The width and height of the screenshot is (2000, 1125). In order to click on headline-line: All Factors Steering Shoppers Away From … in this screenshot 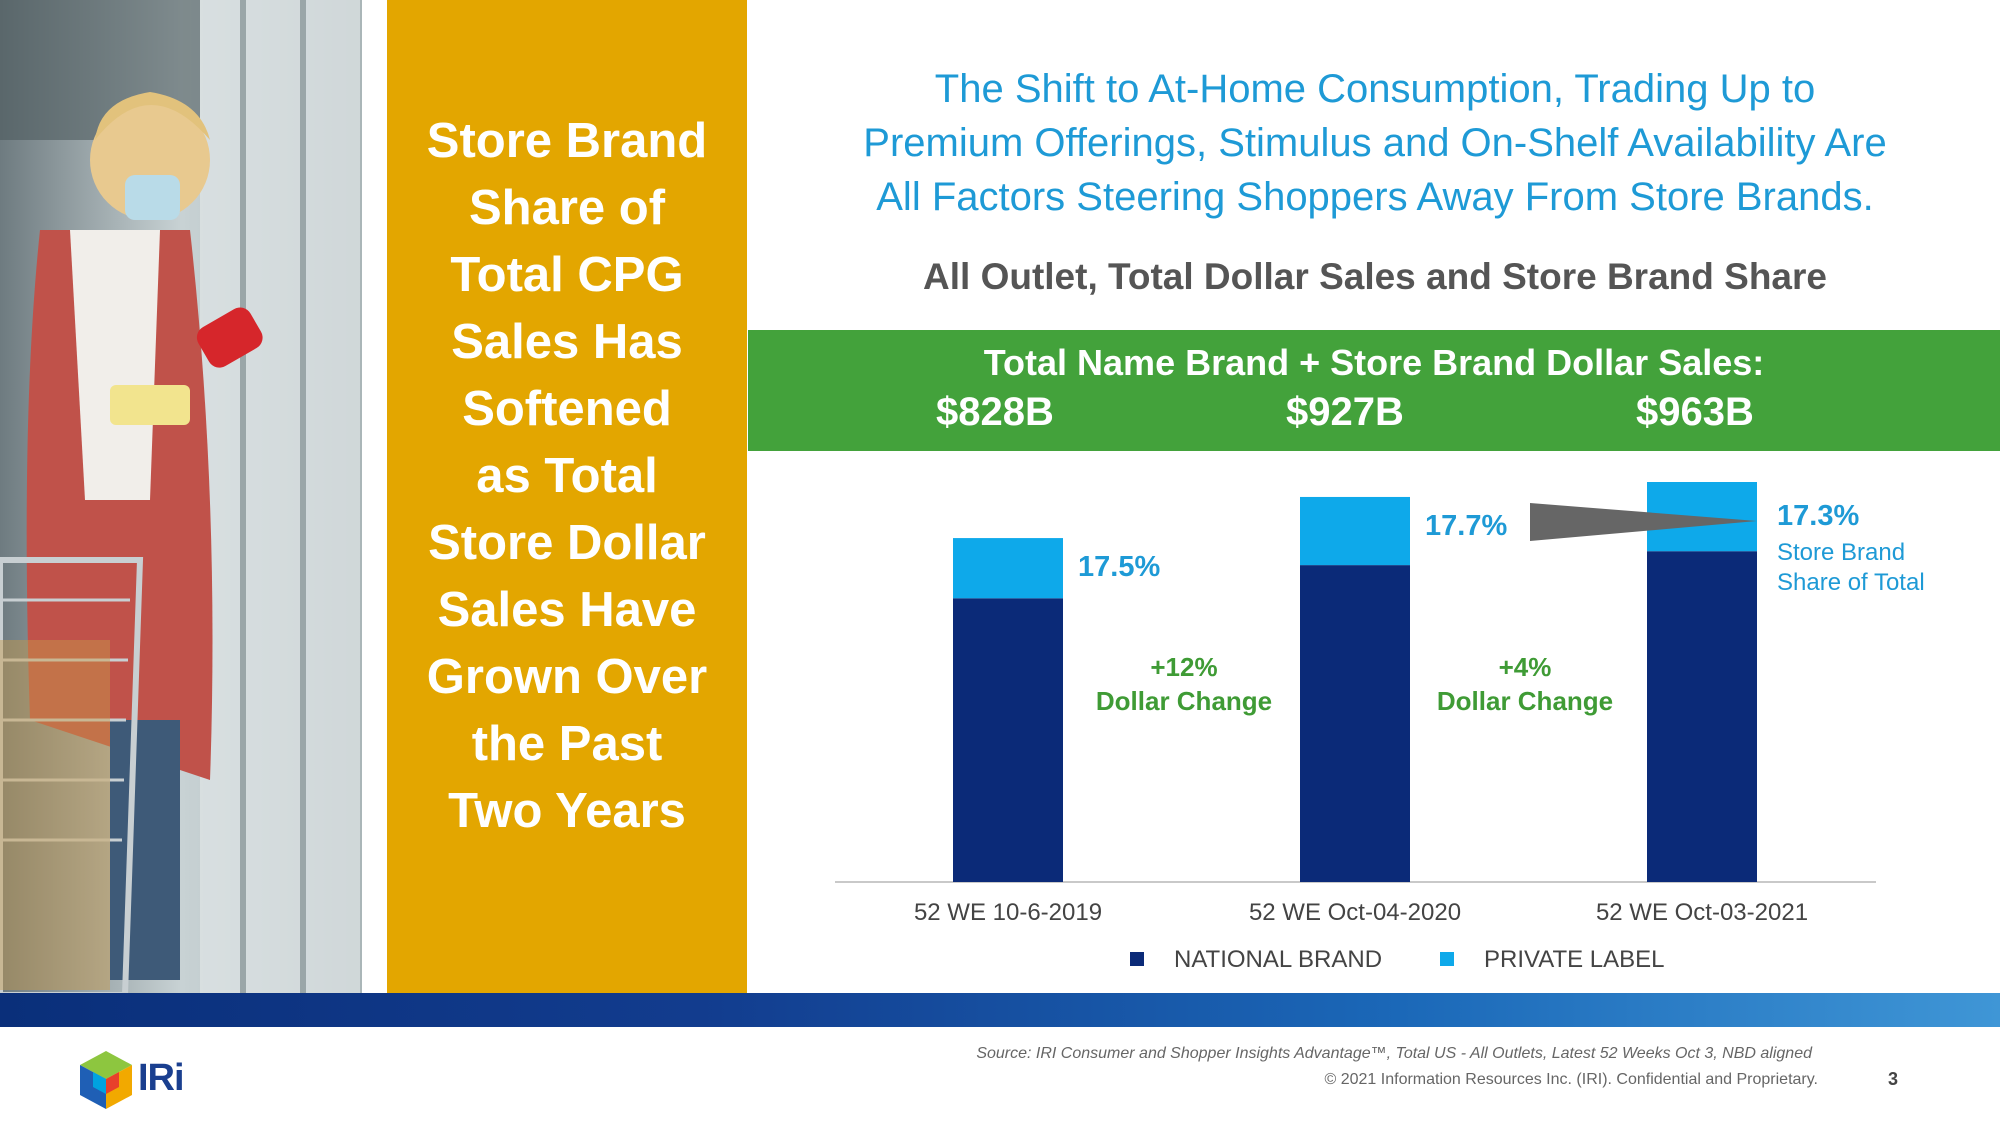, I will do `click(1375, 197)`.